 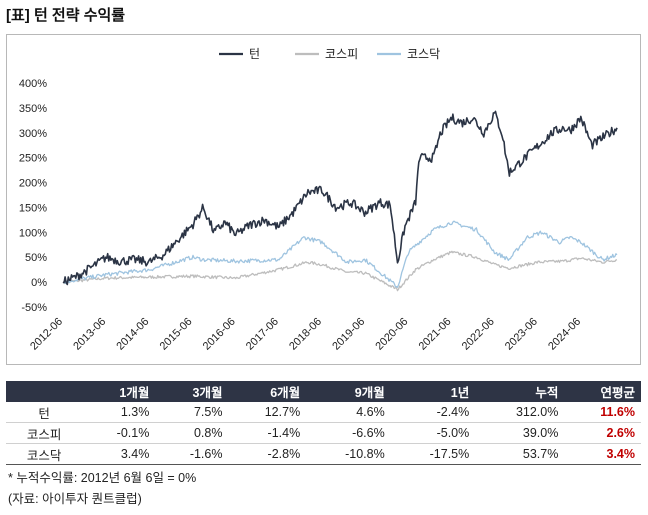 What do you see at coordinates (602, 454) in the screenshot?
I see `table-cell-annual: 3.4%` at bounding box center [602, 454].